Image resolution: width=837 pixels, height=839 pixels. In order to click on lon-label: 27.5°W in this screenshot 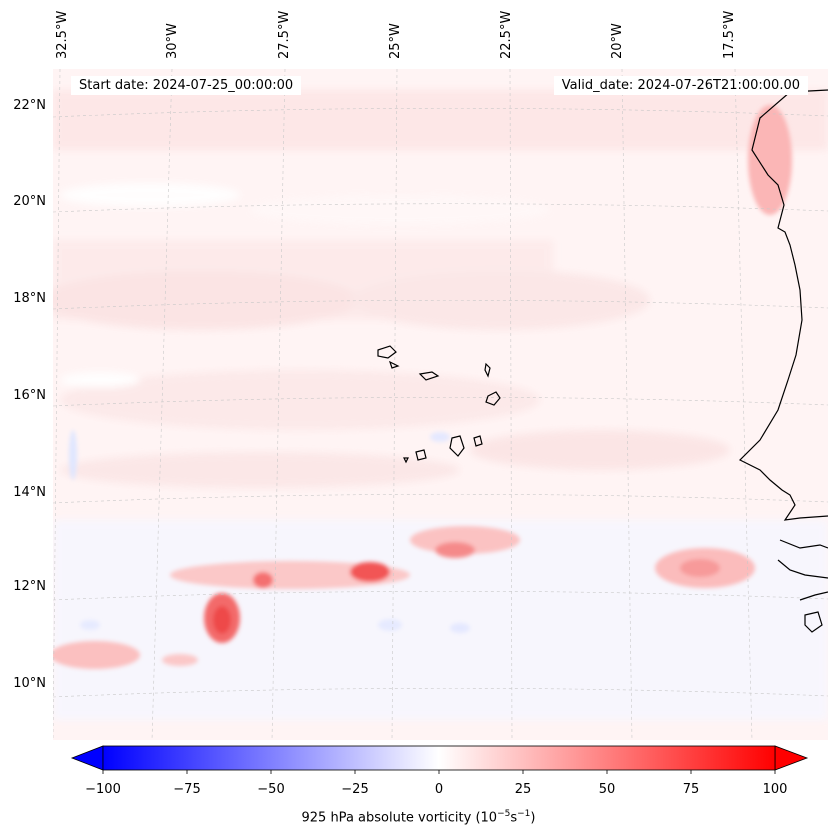, I will do `click(284, 34)`.